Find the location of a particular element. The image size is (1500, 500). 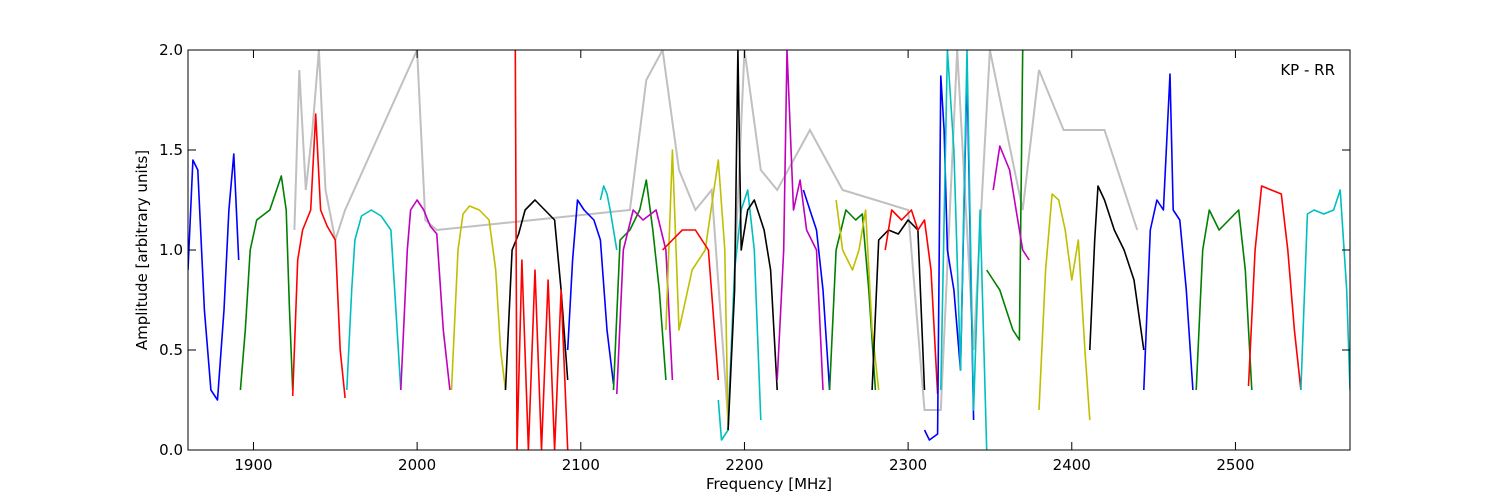

x-tick-label: 2400 is located at coordinates (1072, 465).